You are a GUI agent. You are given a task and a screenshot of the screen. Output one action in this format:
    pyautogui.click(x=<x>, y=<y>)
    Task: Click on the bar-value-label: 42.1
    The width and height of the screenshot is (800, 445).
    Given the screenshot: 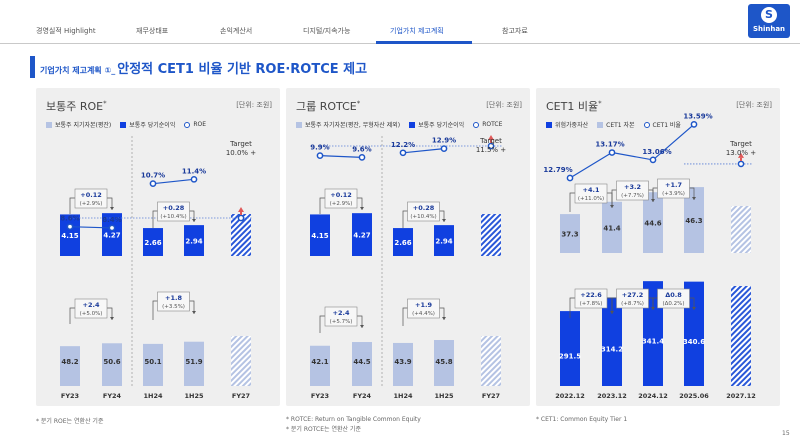 What is the action you would take?
    pyautogui.click(x=319, y=362)
    